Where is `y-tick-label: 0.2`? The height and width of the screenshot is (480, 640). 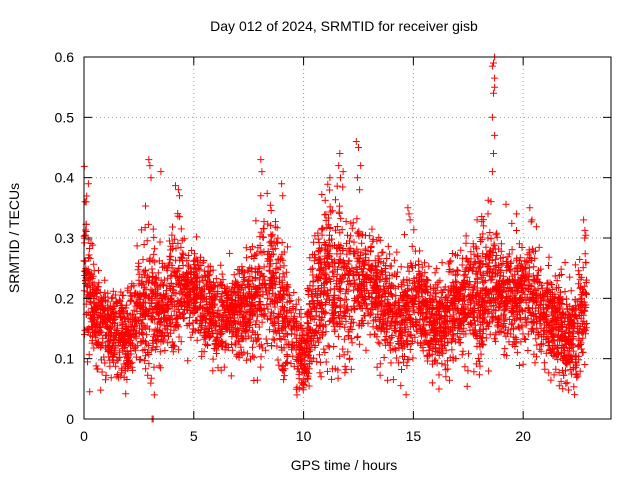 y-tick-label: 0.2 is located at coordinates (65, 298).